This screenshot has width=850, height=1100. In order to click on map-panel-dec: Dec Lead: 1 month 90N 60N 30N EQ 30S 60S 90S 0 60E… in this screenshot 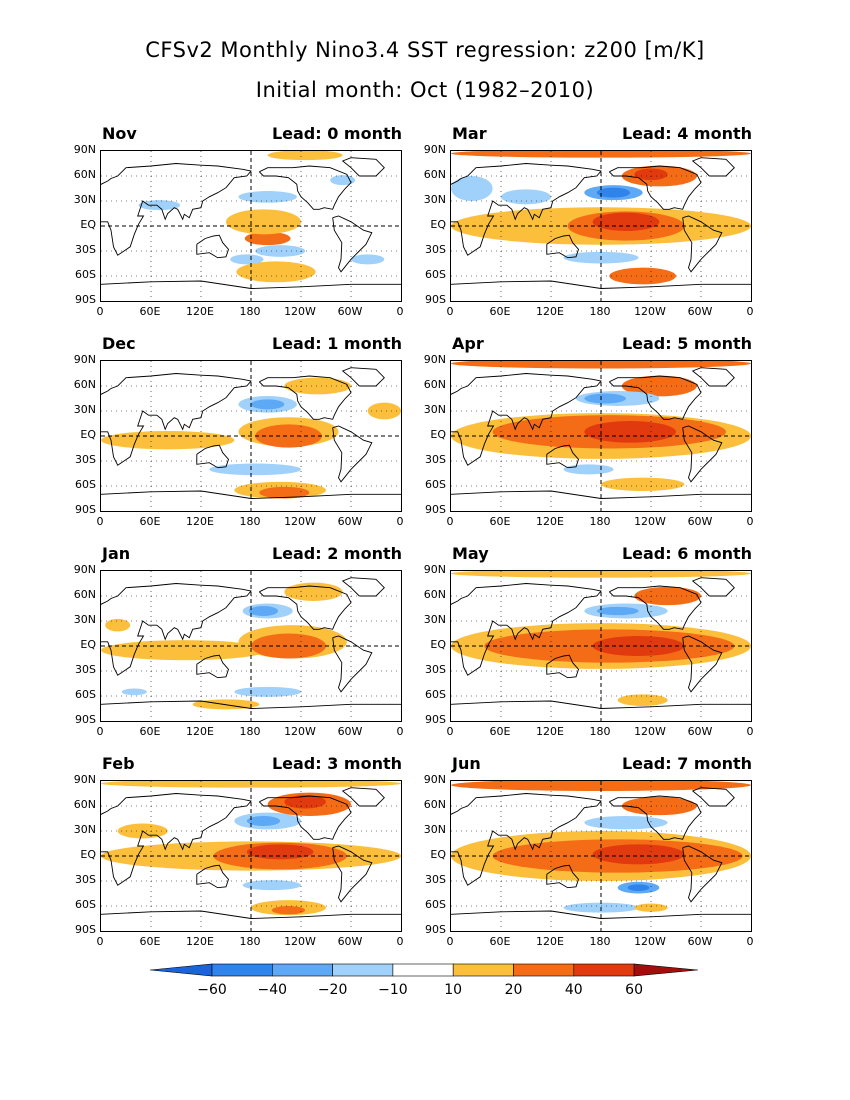, I will do `click(239, 431)`.